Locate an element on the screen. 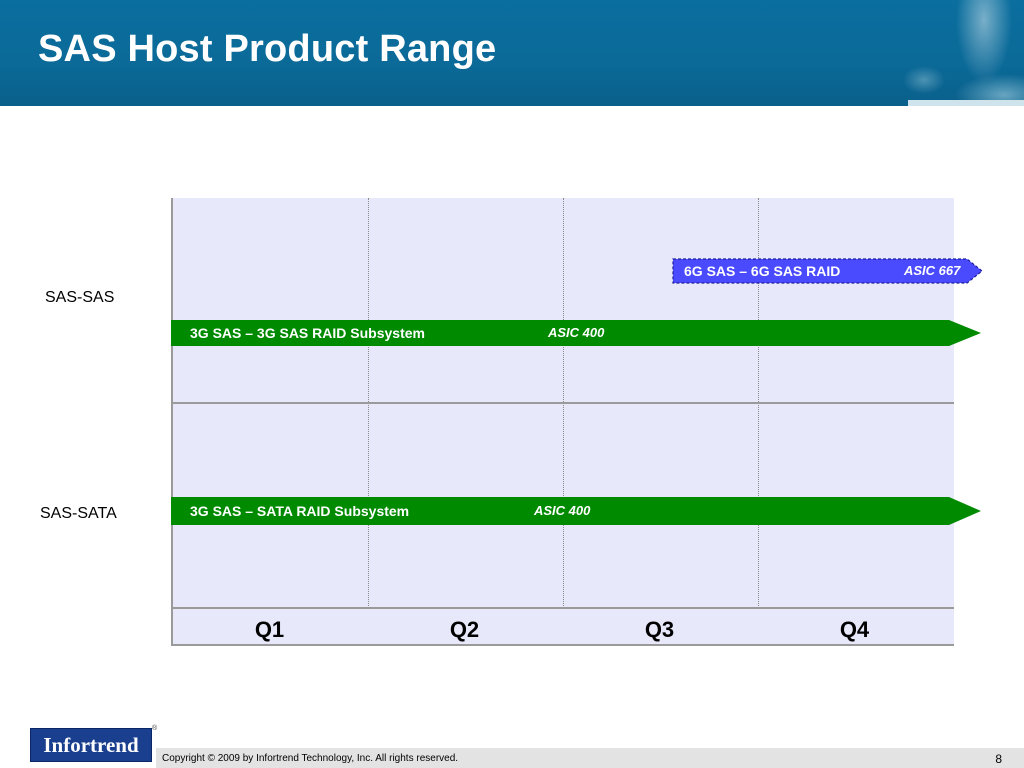 The image size is (1024, 768). roadmap-bar-3g-sas-sata: 3G SAS – SATA RAID Subsystem ASIC 400 is located at coordinates (577, 511).